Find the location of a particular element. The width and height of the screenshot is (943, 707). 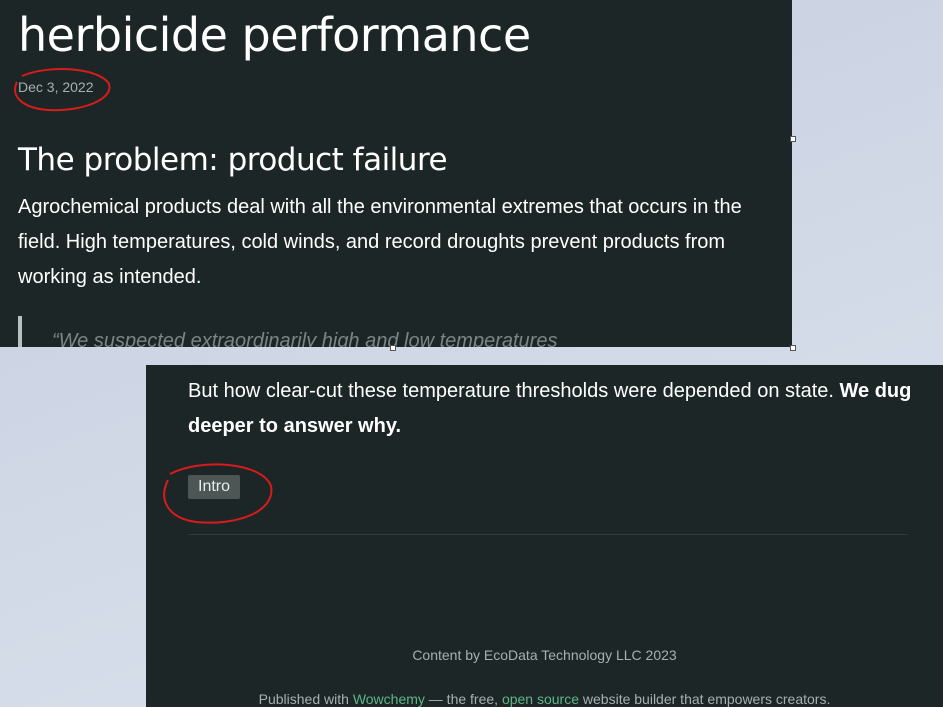

tag: Intro is located at coordinates (214, 487).